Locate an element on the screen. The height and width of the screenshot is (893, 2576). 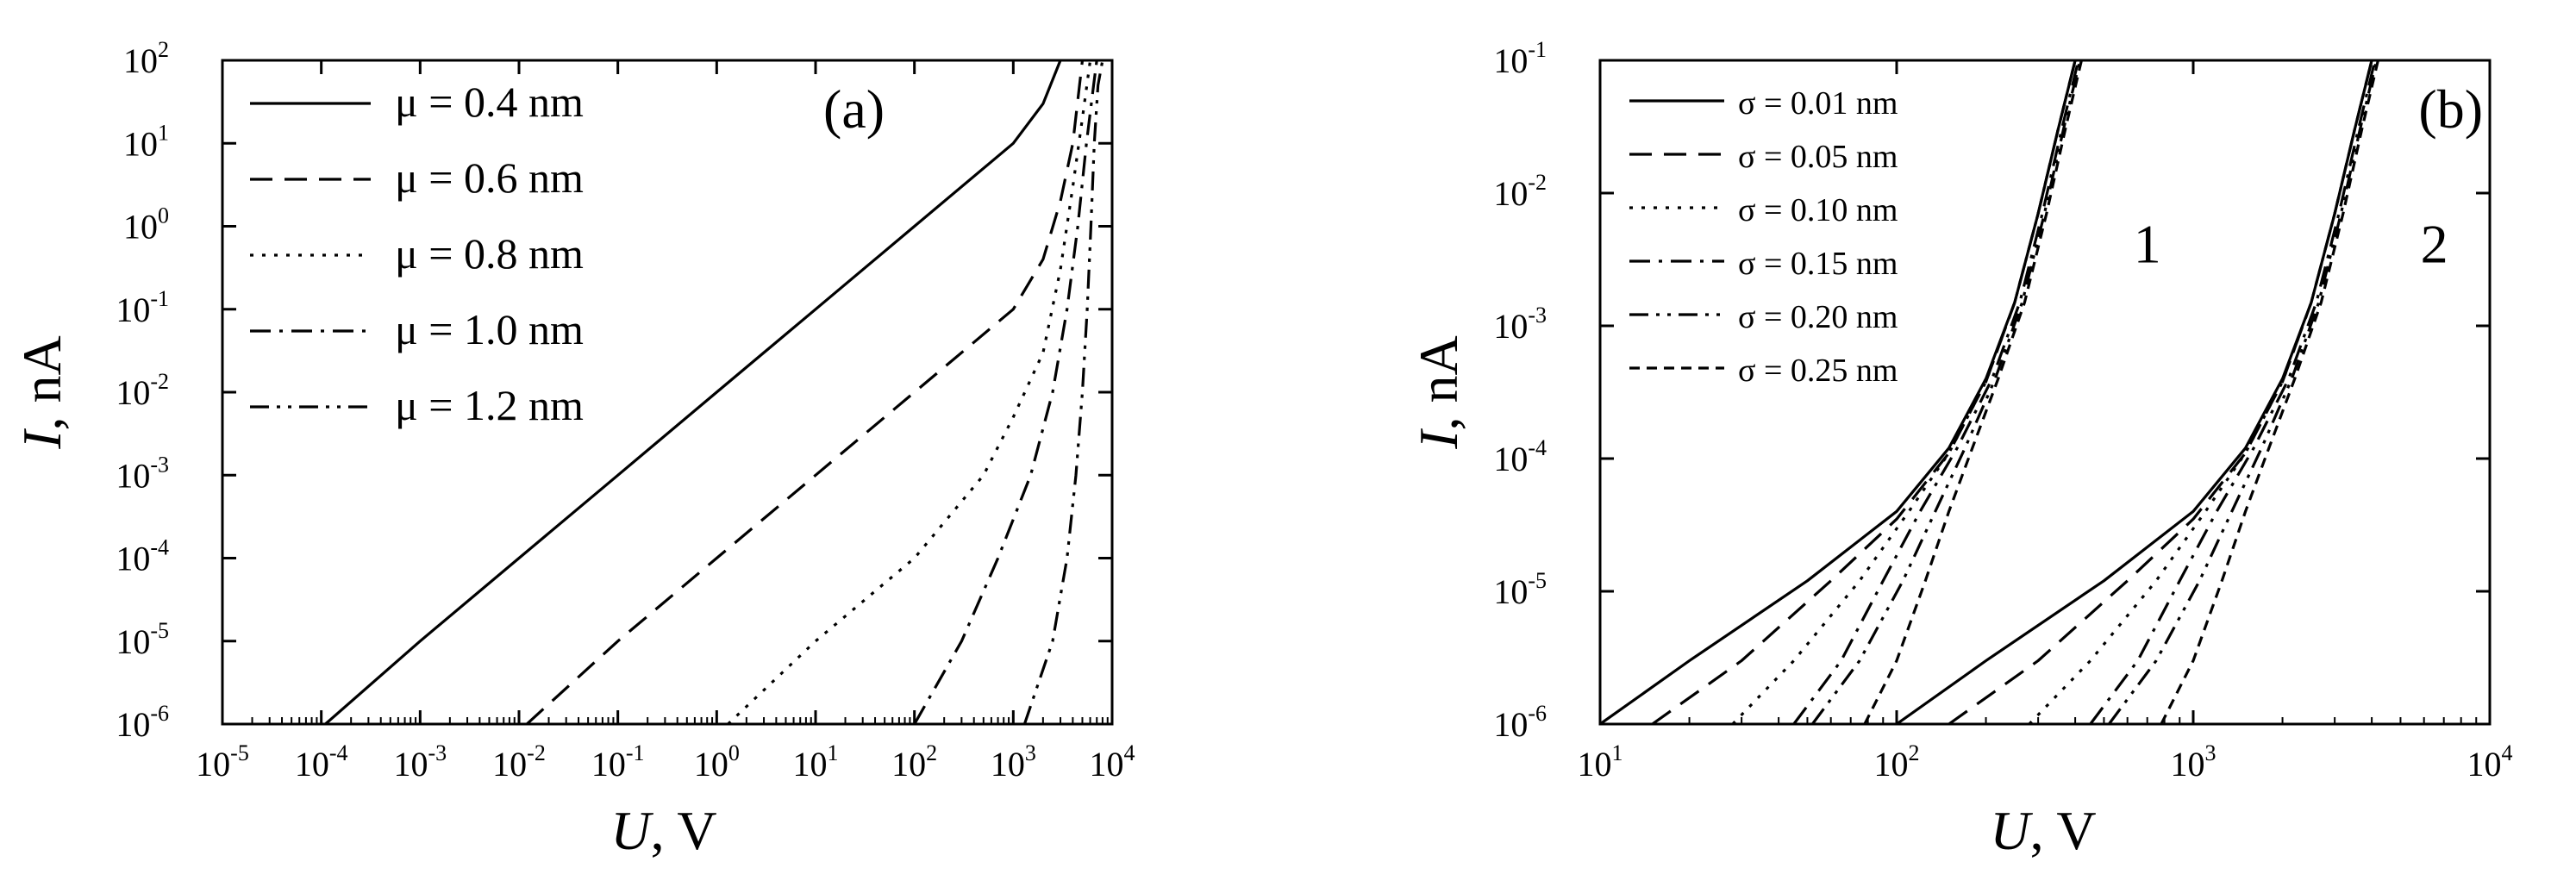
legend-label: μ = 0.8 nm is located at coordinates (489, 253).